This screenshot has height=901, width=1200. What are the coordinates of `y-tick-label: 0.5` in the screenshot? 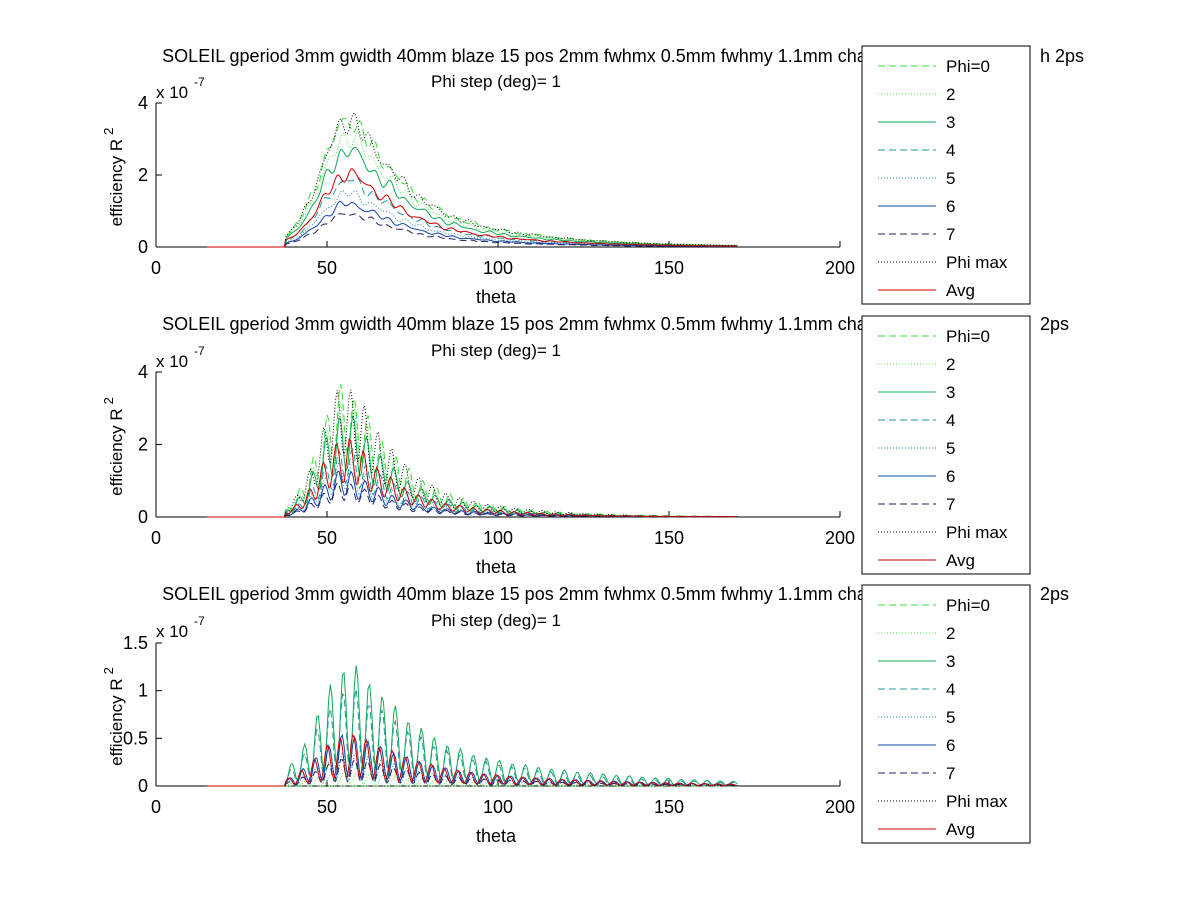 It's located at (135, 738).